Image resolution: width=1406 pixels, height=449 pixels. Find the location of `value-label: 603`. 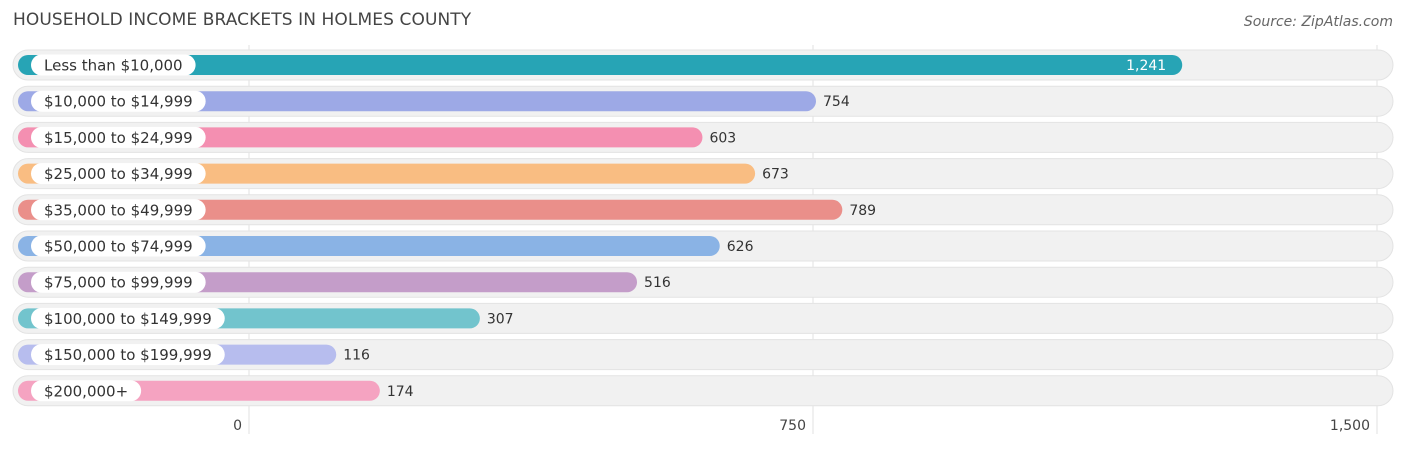

value-label: 603 is located at coordinates (722, 138).